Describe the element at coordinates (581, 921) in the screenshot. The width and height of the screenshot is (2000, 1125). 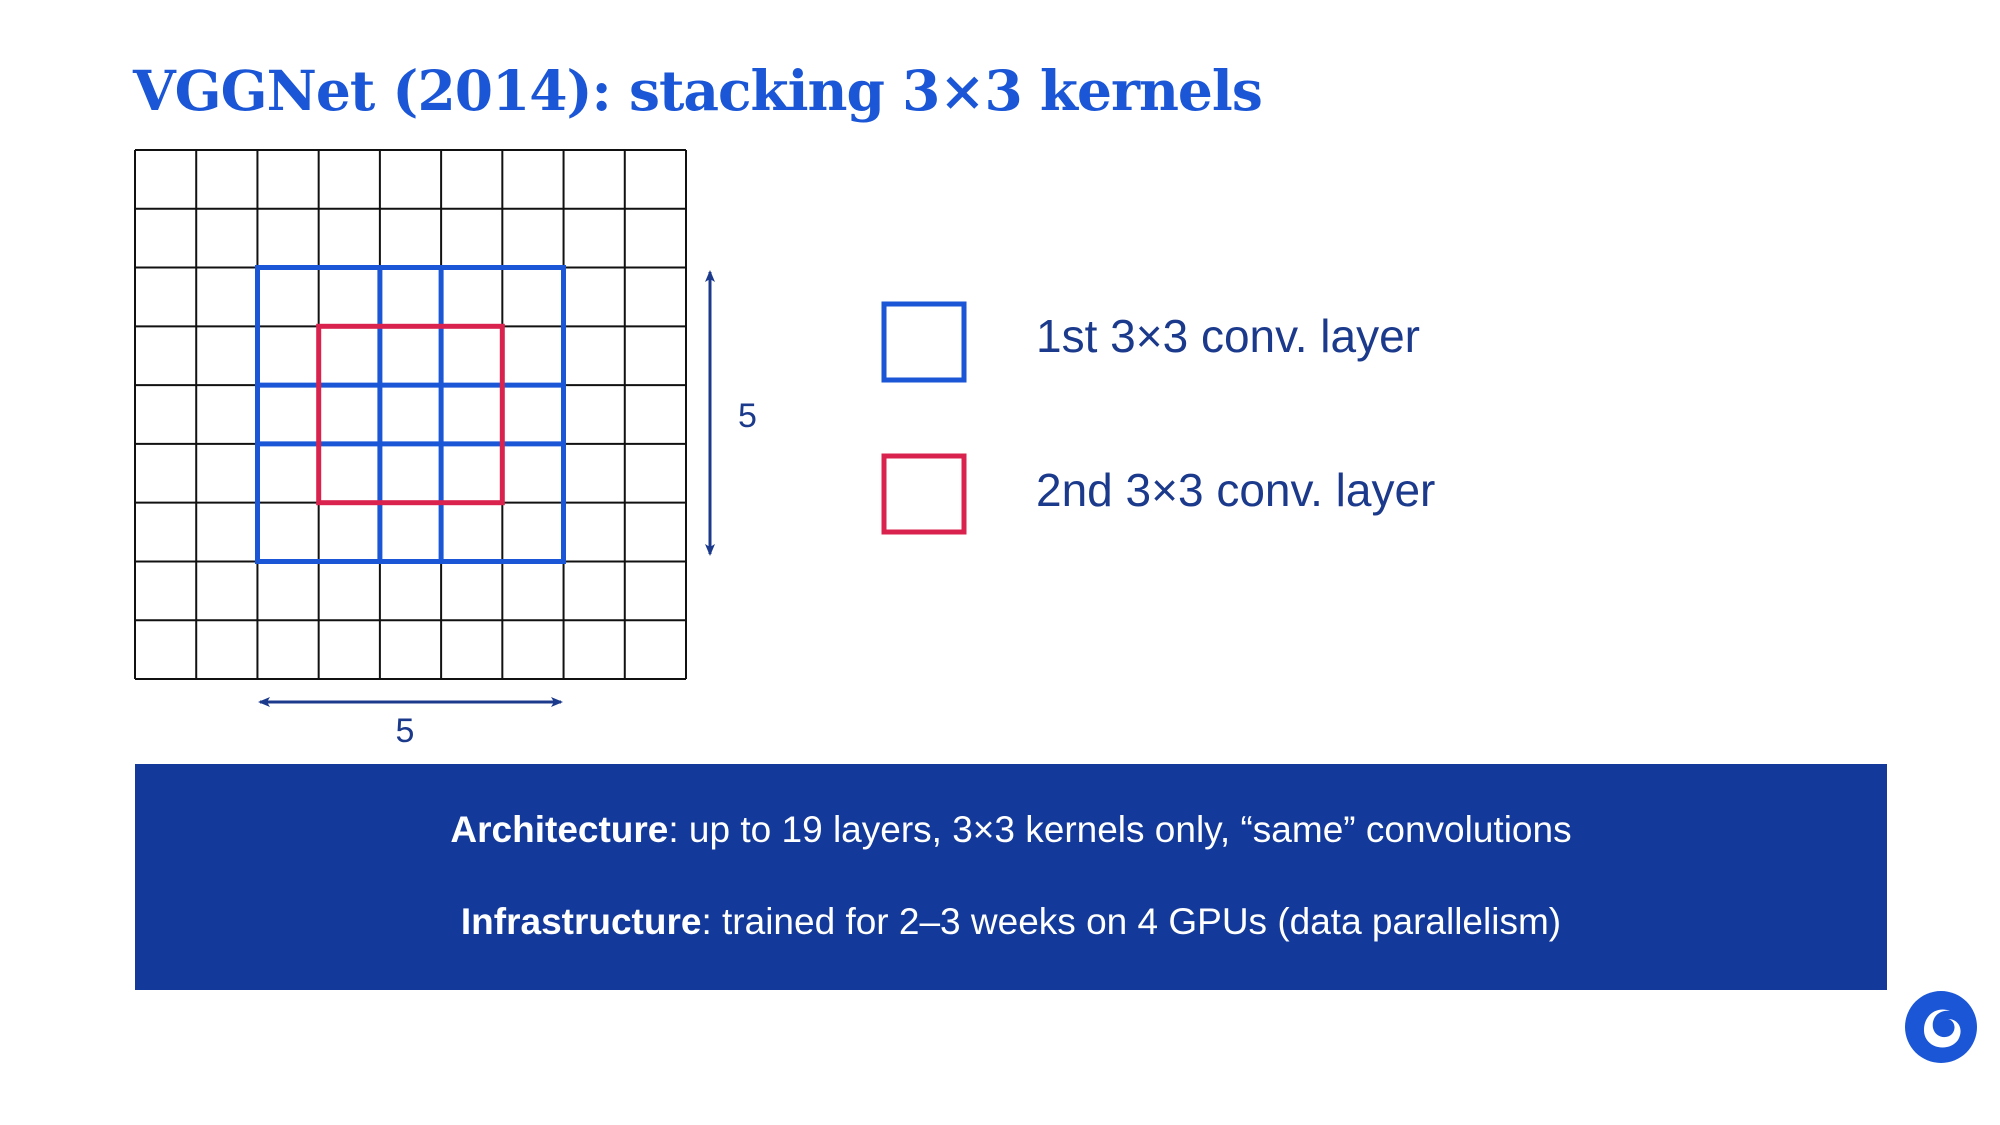
I see `infrastructure-term: Infrastructure` at that location.